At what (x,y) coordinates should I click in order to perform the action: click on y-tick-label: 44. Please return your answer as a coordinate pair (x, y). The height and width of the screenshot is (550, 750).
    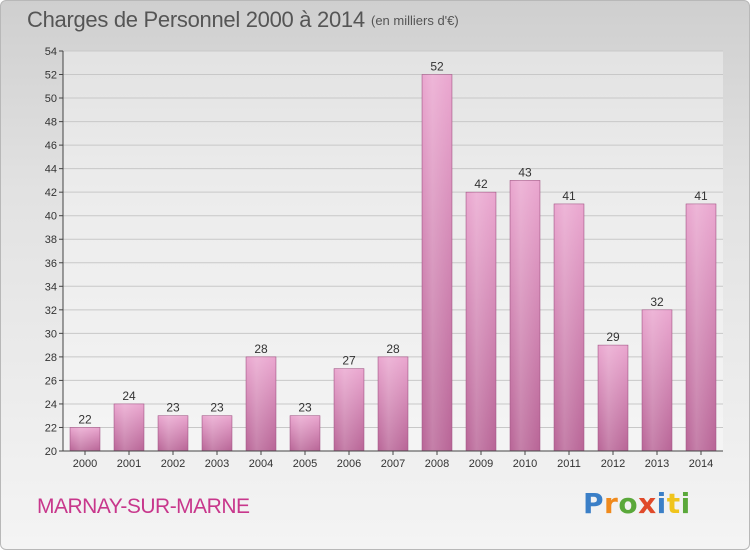
    Looking at the image, I should click on (51, 170).